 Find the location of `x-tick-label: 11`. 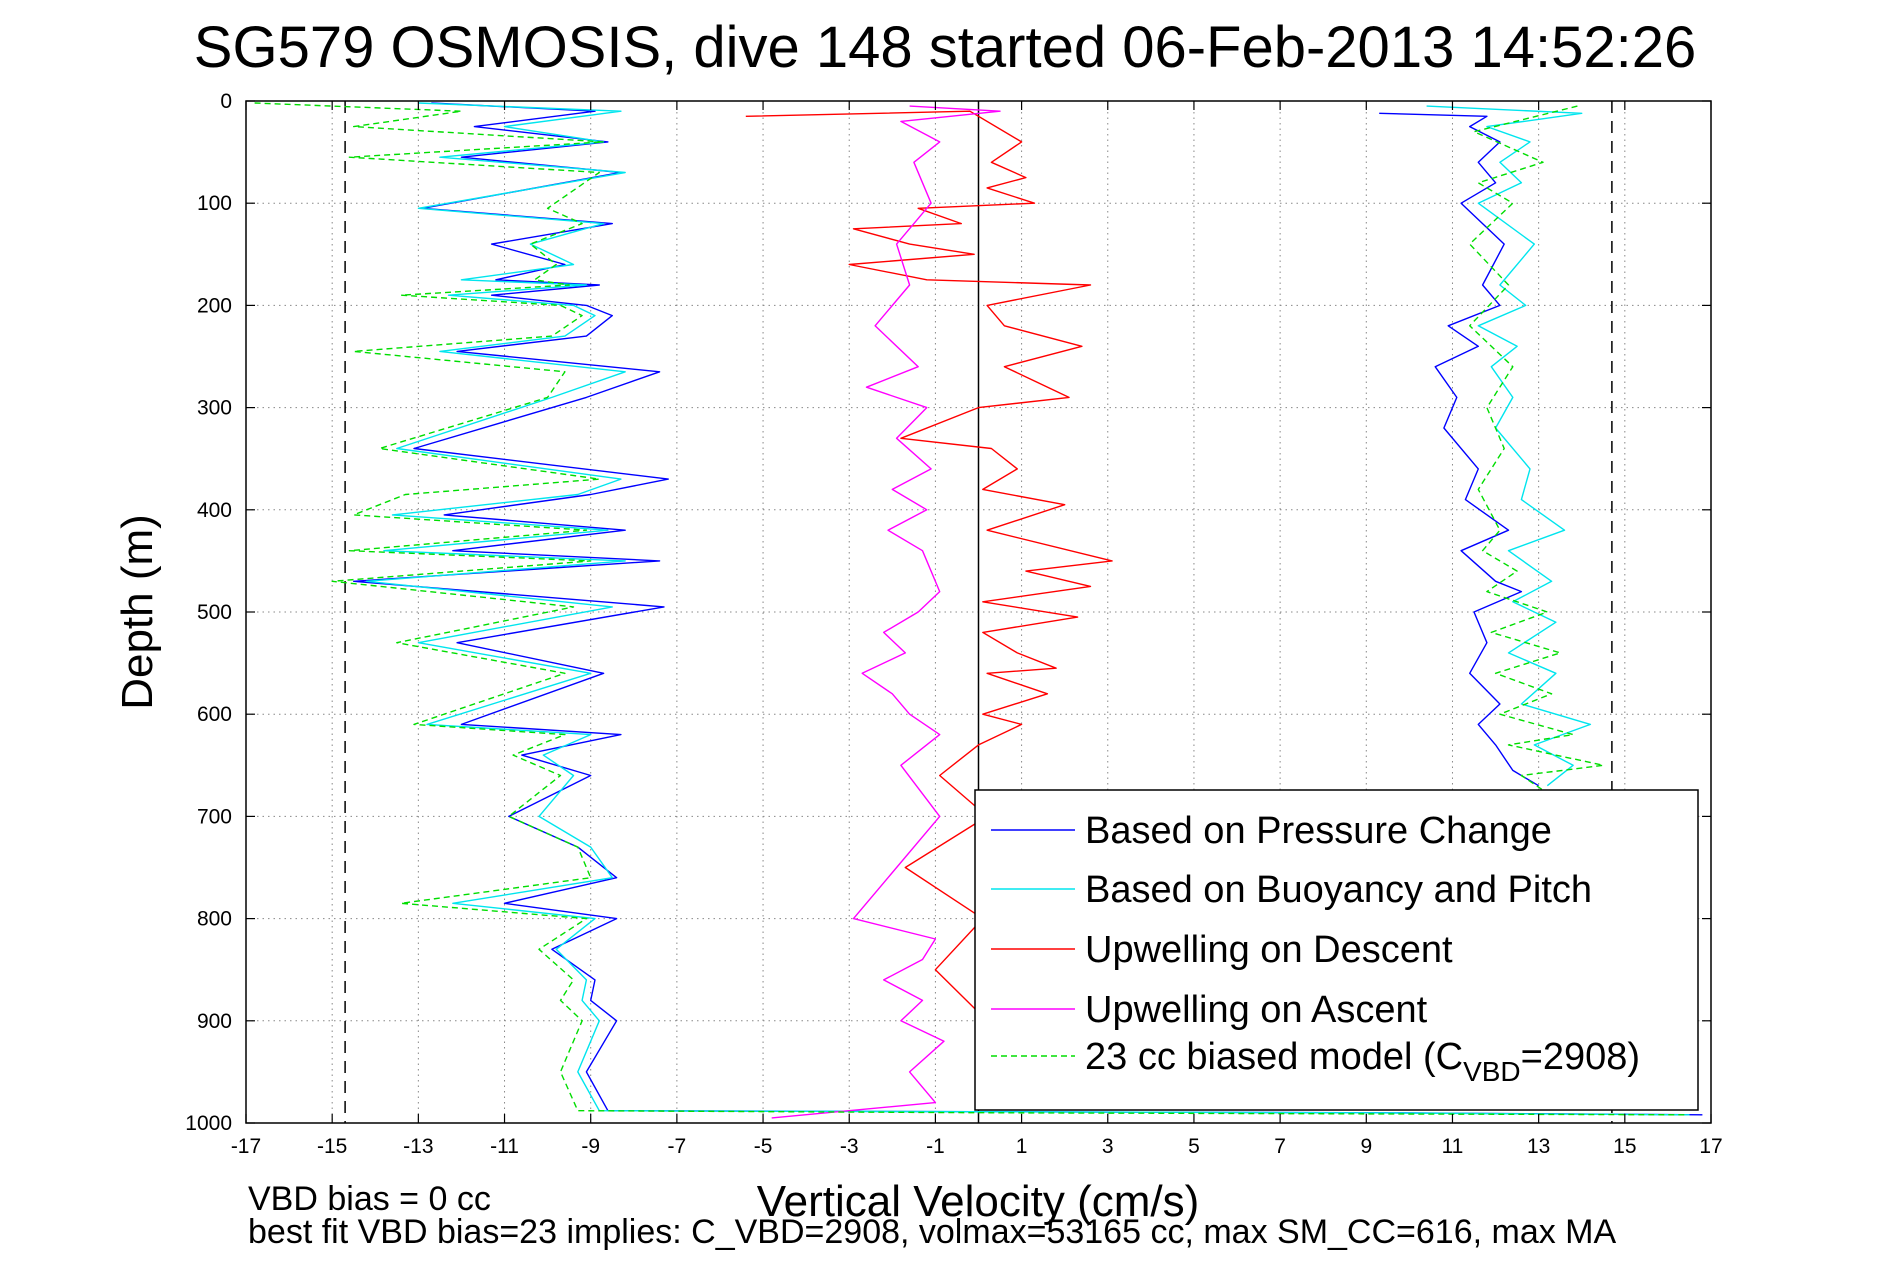

x-tick-label: 11 is located at coordinates (1453, 1146).